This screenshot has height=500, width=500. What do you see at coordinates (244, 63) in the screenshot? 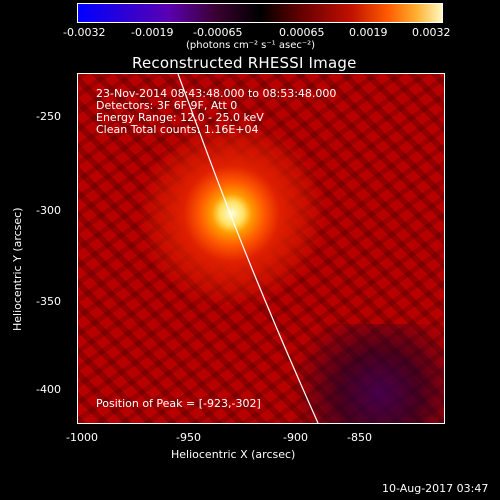
I see `image-title: Reconstructed RHESSI Image` at bounding box center [244, 63].